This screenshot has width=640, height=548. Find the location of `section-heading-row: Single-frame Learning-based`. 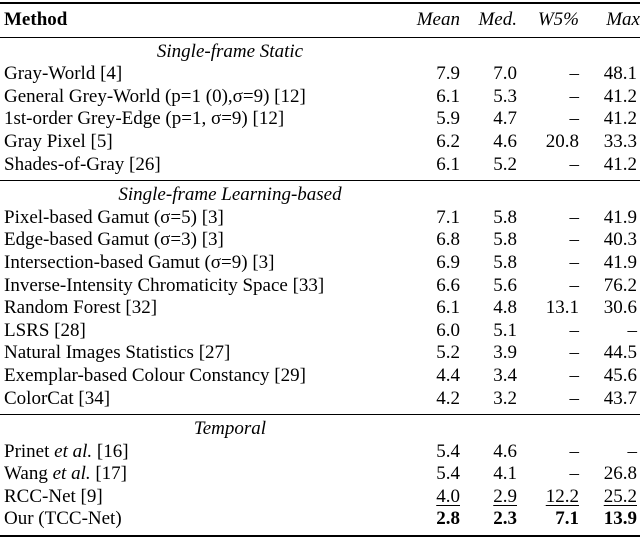

section-heading-row: Single-frame Learning-based is located at coordinates (320, 194).